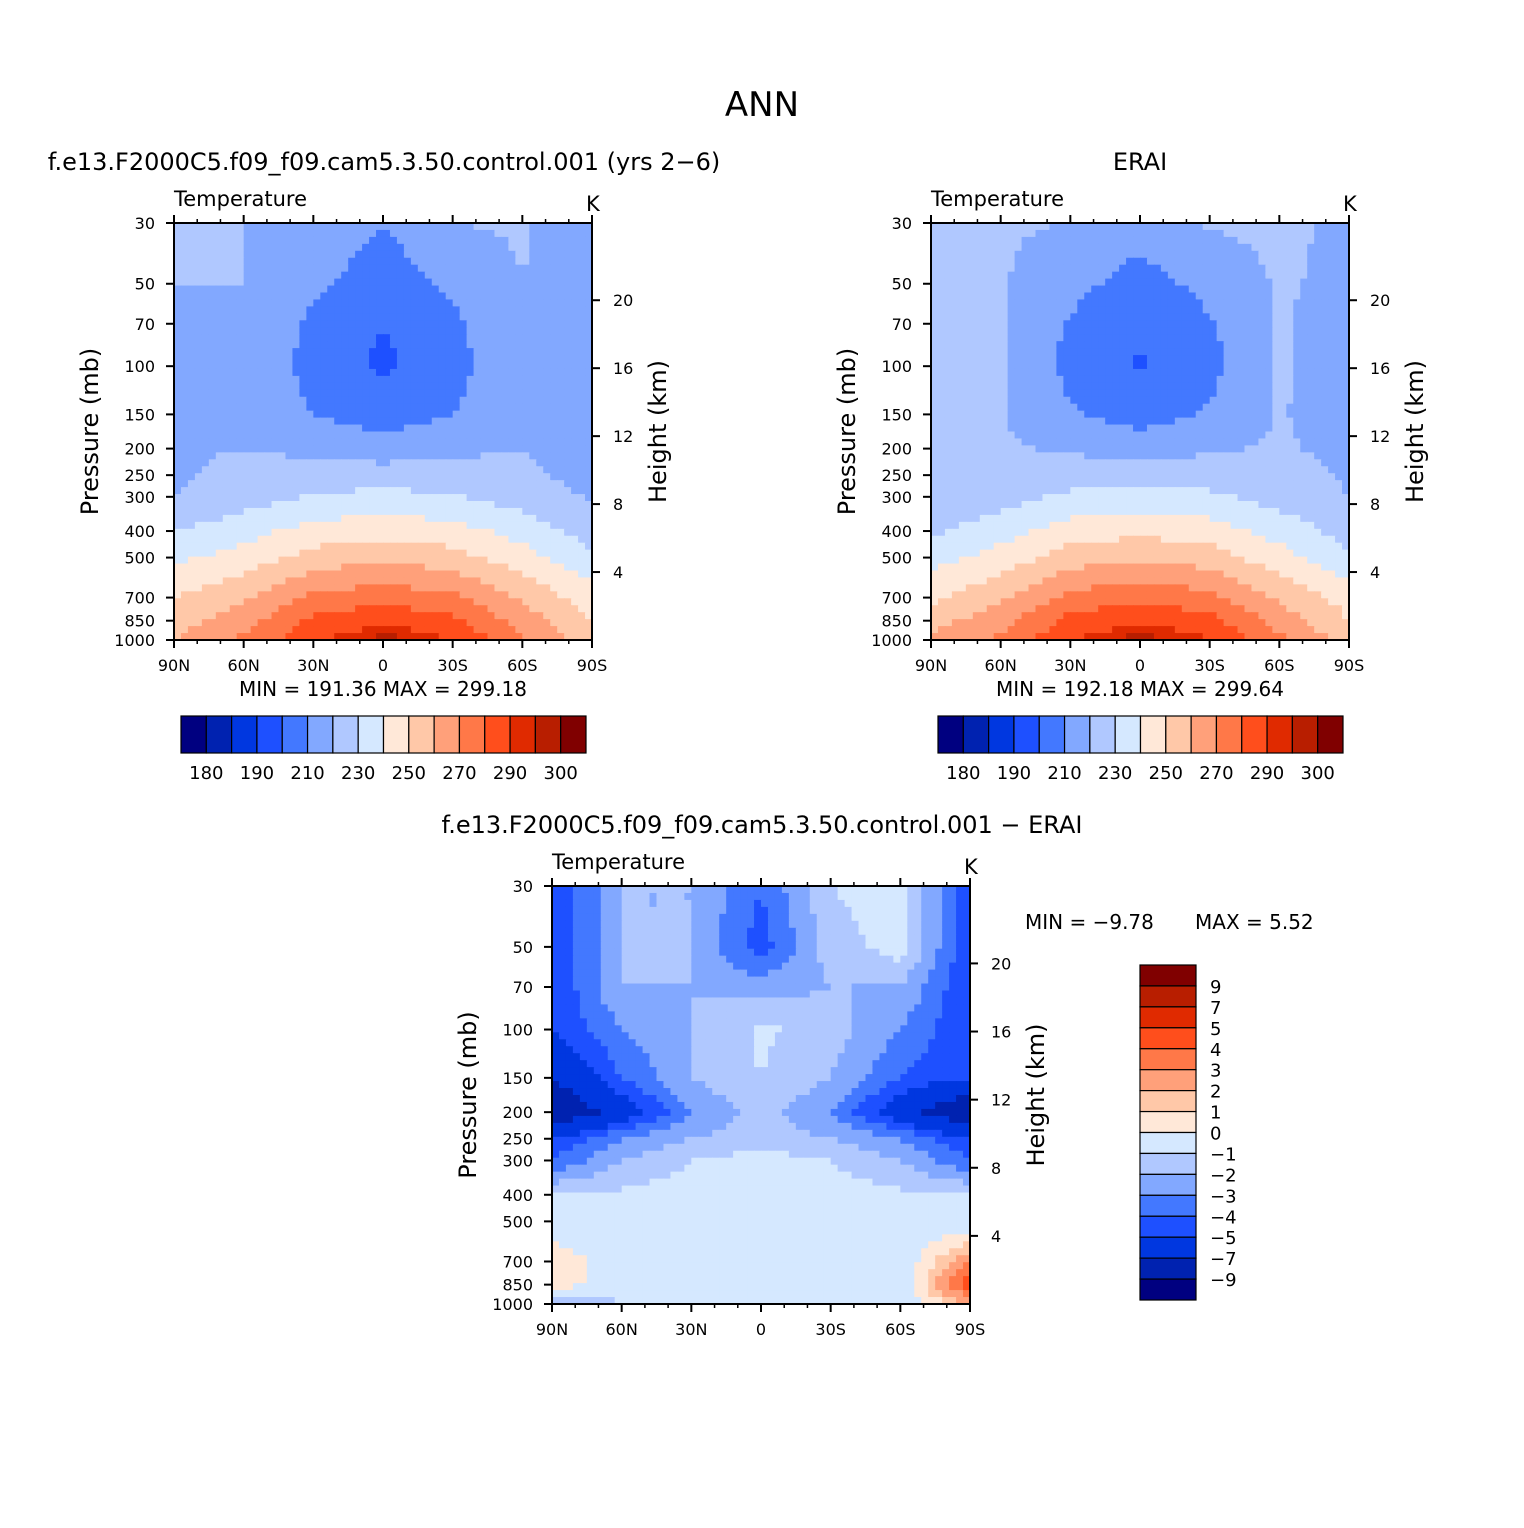 The width and height of the screenshot is (1524, 1528). I want to click on season-title: ANN, so click(762, 105).